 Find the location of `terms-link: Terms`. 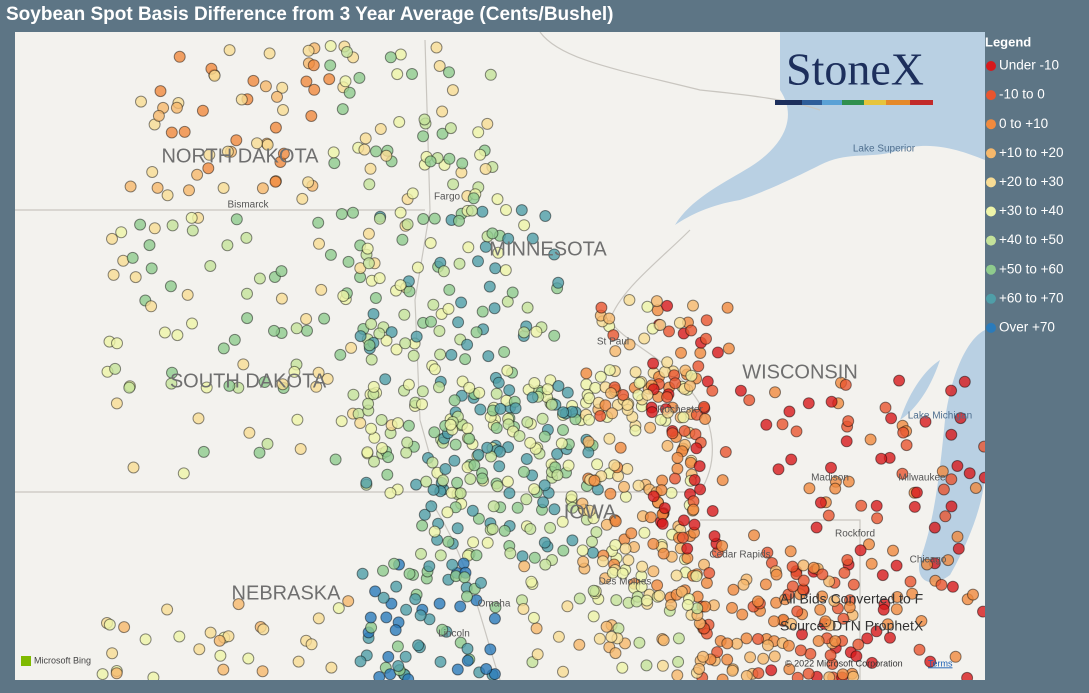

terms-link: Terms is located at coordinates (940, 663).